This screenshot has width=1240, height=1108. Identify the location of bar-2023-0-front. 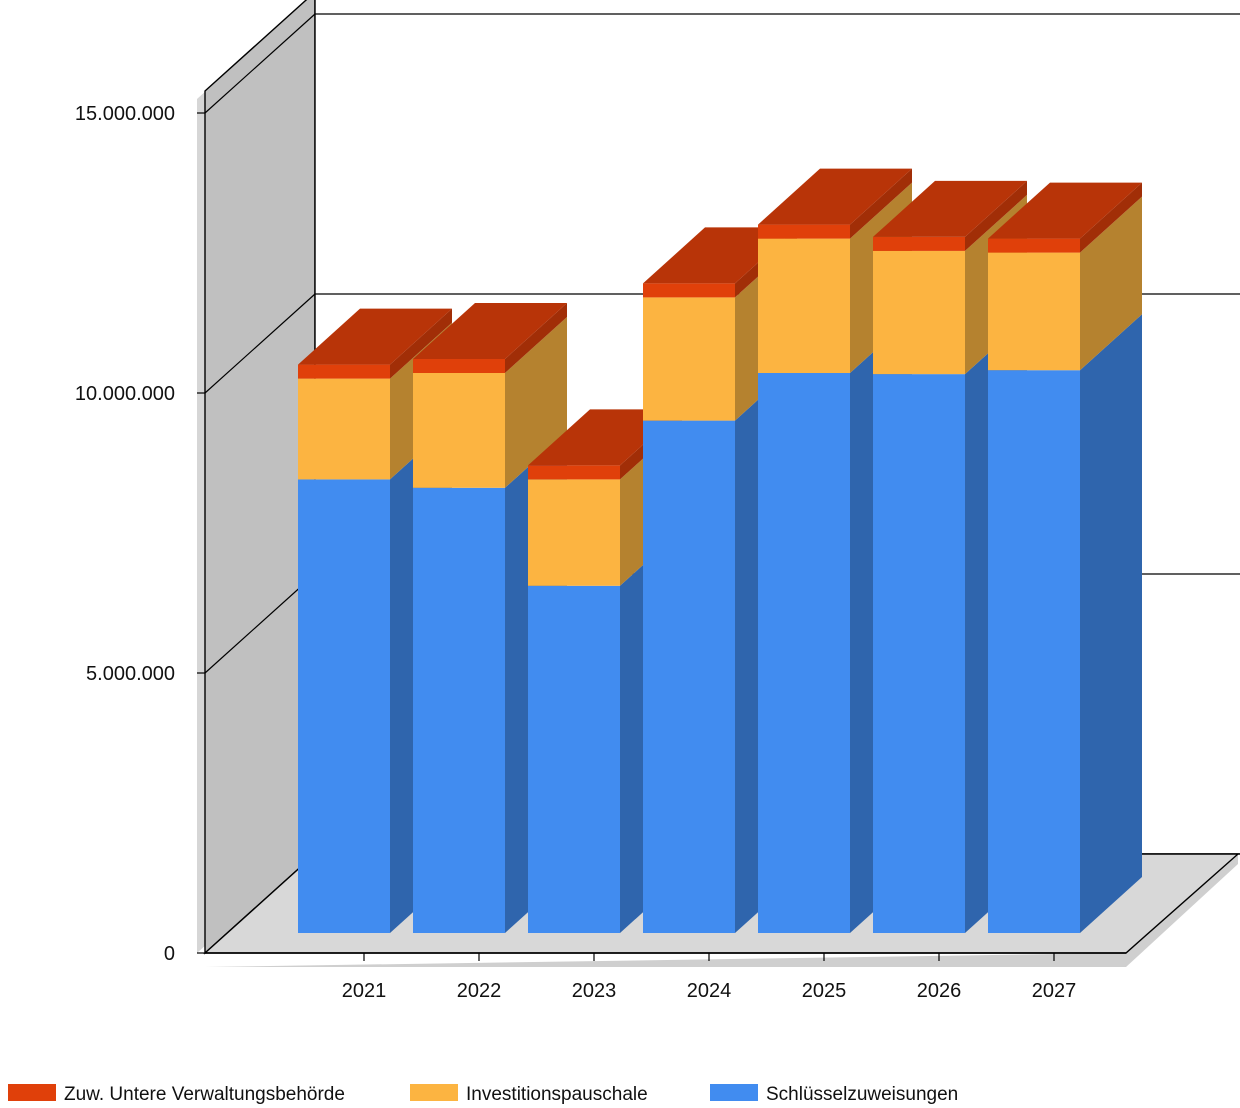
(574, 759).